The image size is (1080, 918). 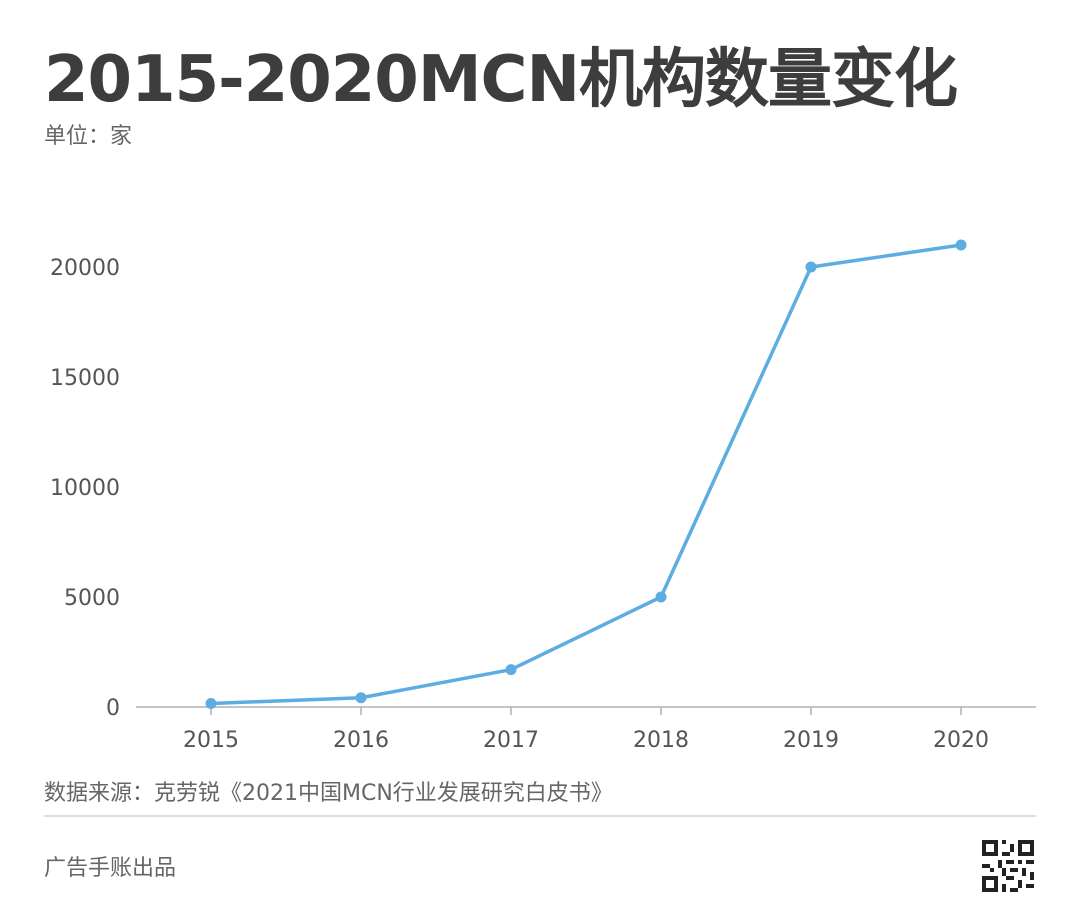 I want to click on unit-label: 单位：家, so click(x=88, y=136).